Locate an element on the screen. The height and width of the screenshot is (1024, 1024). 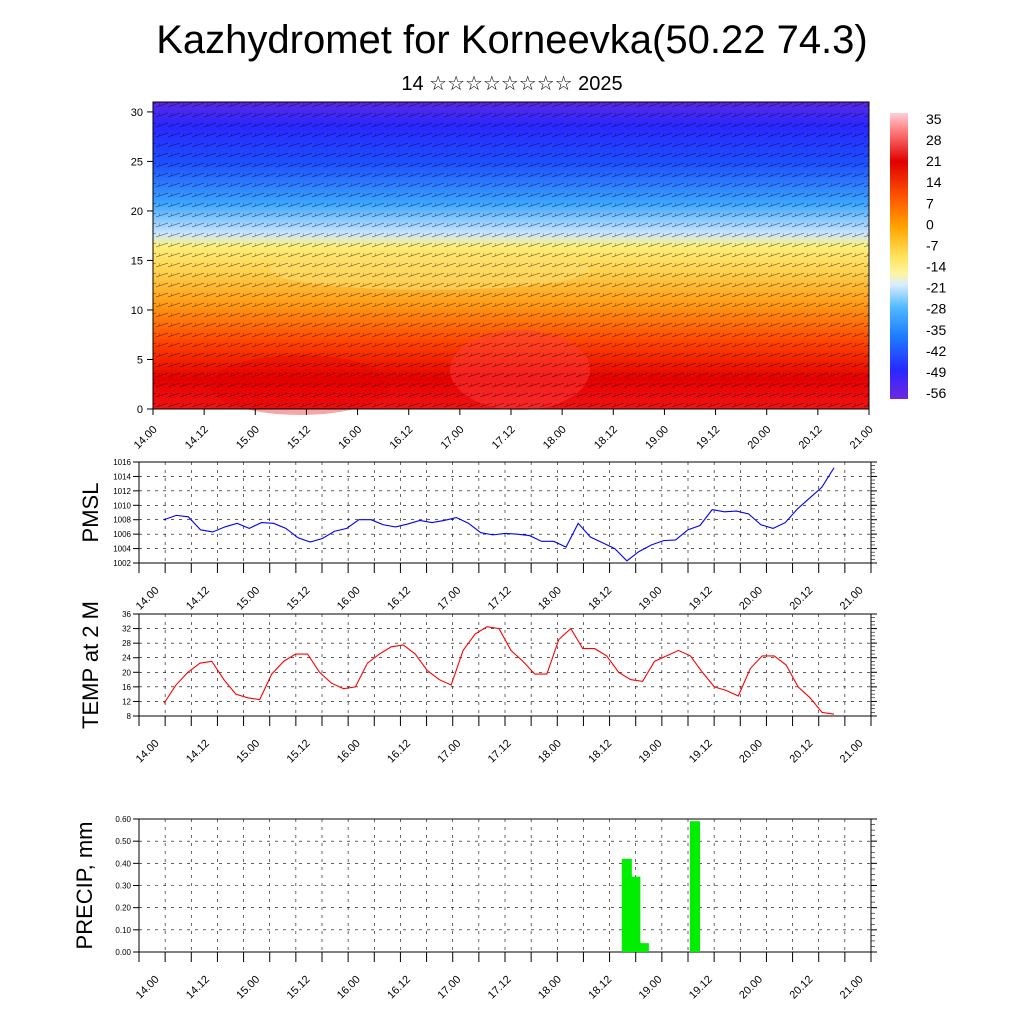
colorbar-label: -14 is located at coordinates (936, 267).